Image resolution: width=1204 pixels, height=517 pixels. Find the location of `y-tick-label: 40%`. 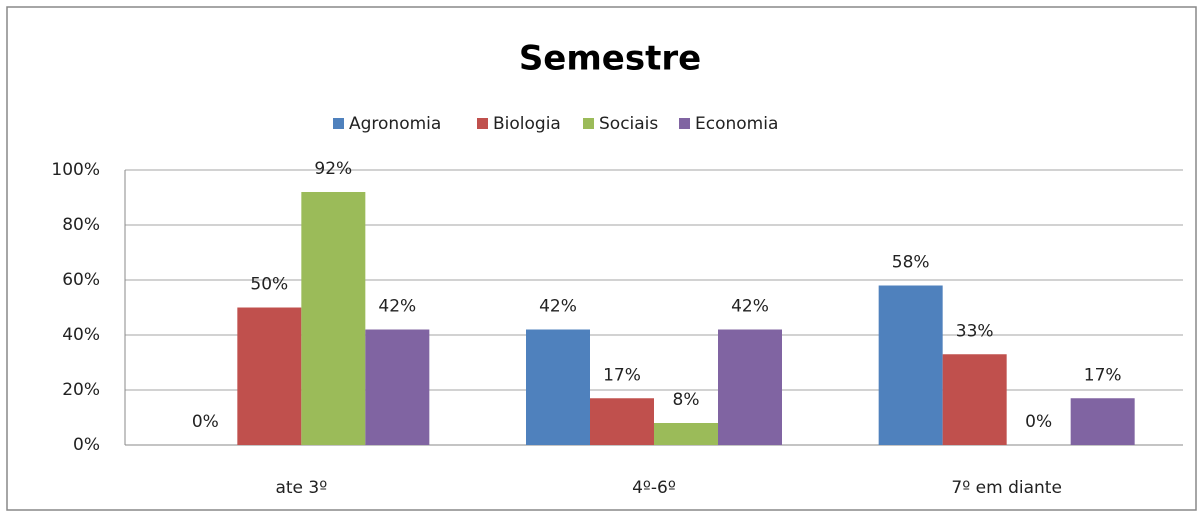

y-tick-label: 40% is located at coordinates (81, 335).